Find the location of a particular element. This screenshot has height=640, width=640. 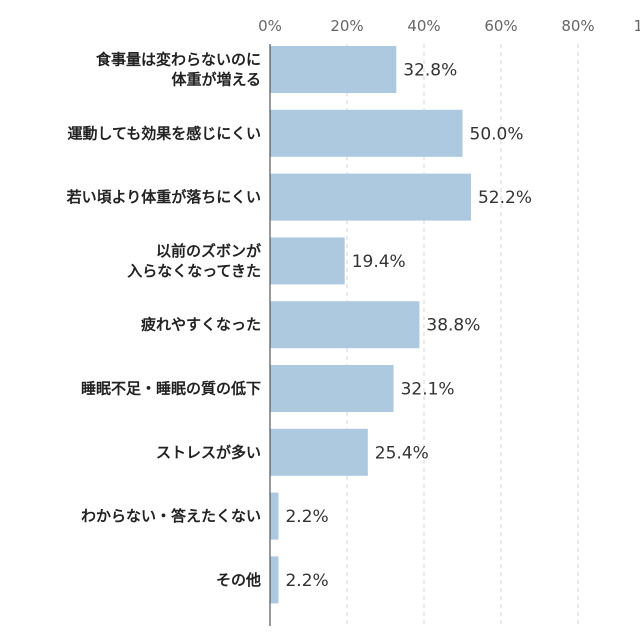

x-tick-label: 20% is located at coordinates (346, 26).